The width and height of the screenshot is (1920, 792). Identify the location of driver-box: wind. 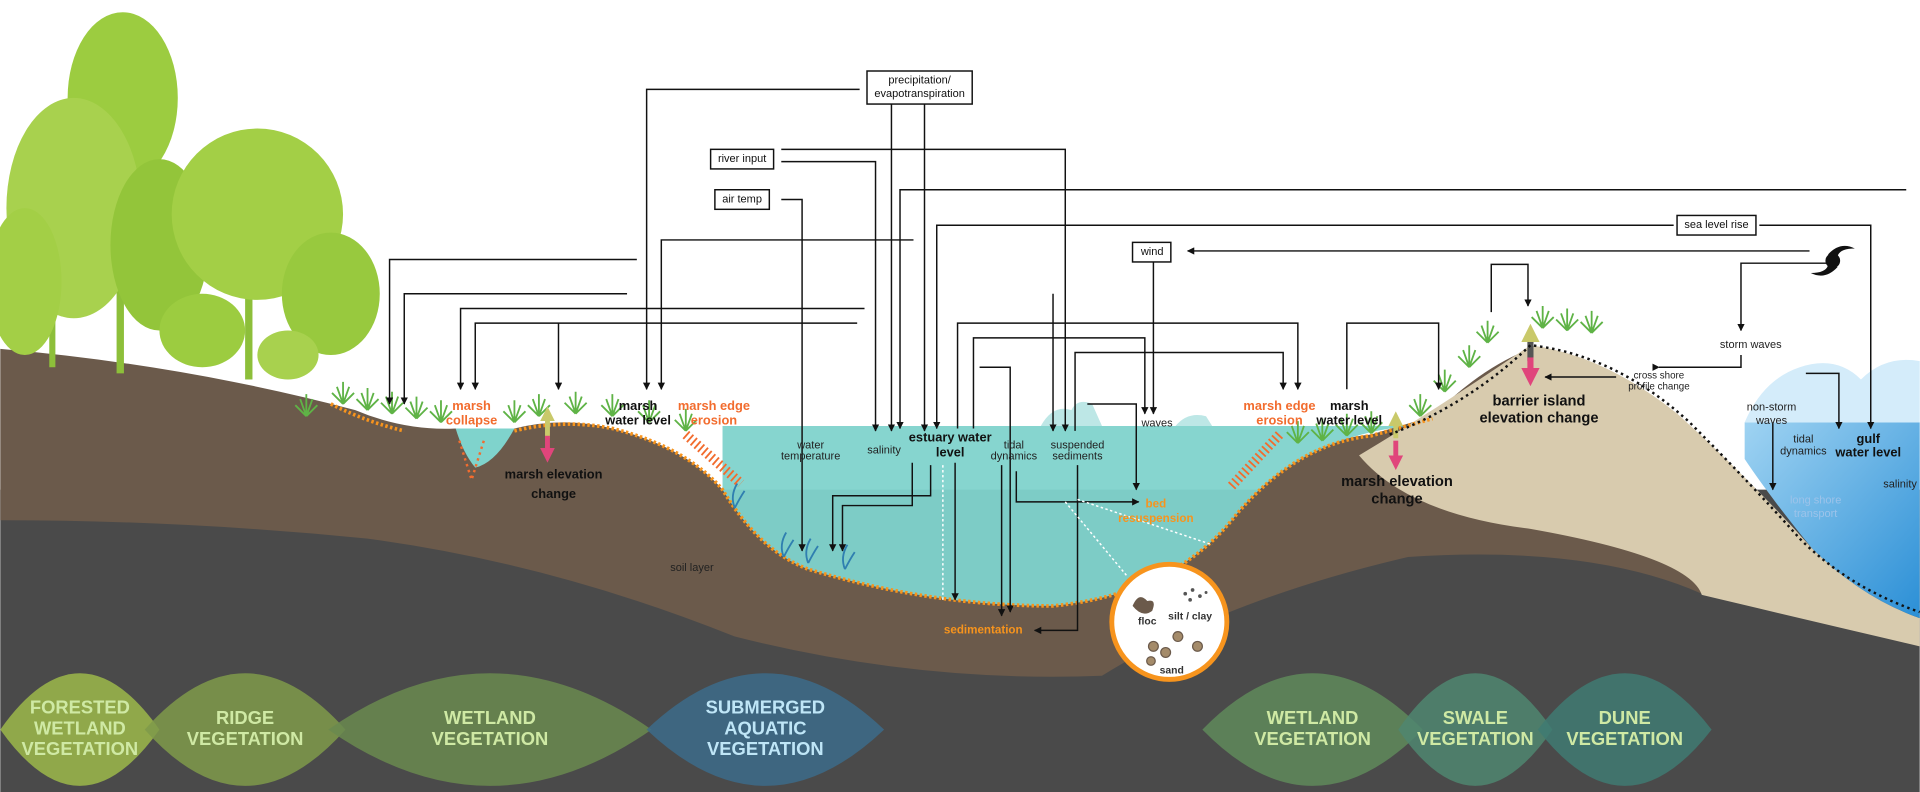
(1151, 252).